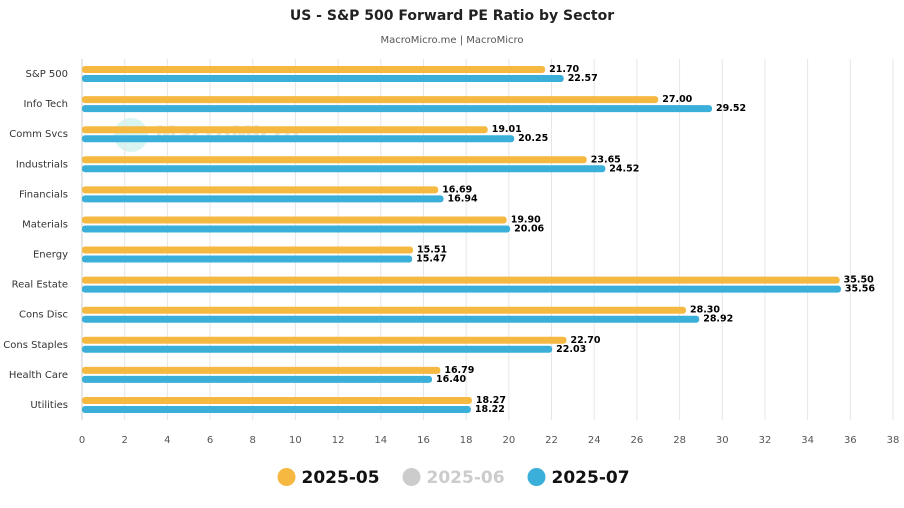 The width and height of the screenshot is (904, 508). Describe the element at coordinates (82, 440) in the screenshot. I see `x-tick-label: 0` at that location.